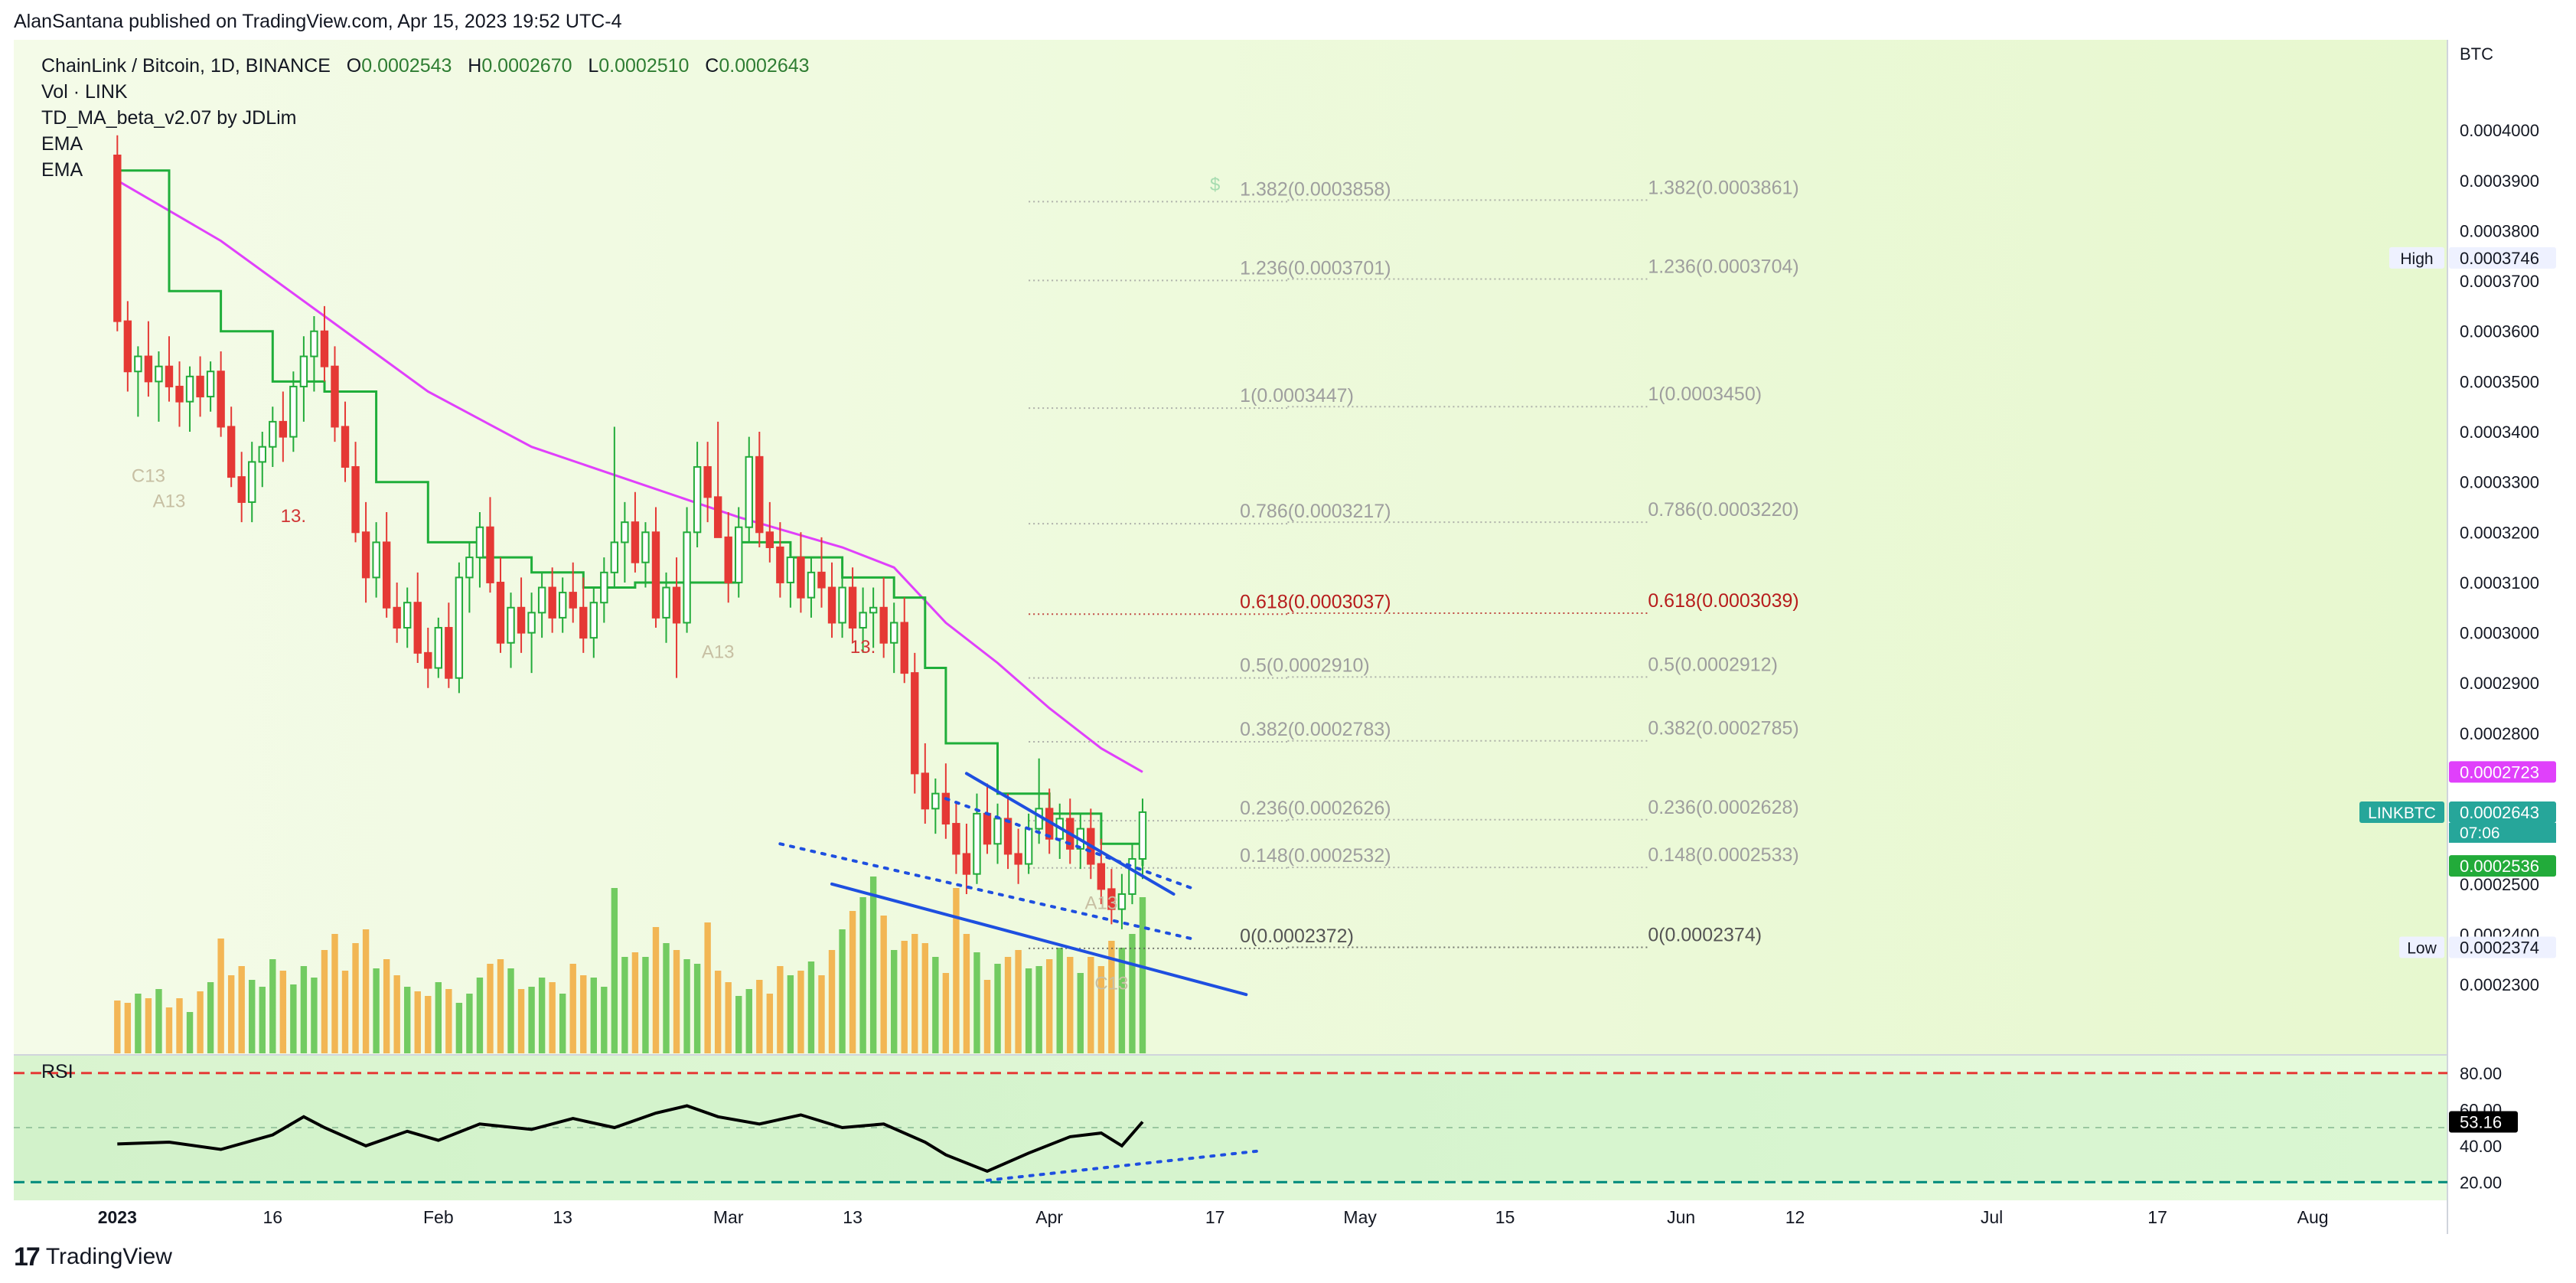 This screenshot has width=2576, height=1283. What do you see at coordinates (527, 66) in the screenshot?
I see `high-value: 0.0002670` at bounding box center [527, 66].